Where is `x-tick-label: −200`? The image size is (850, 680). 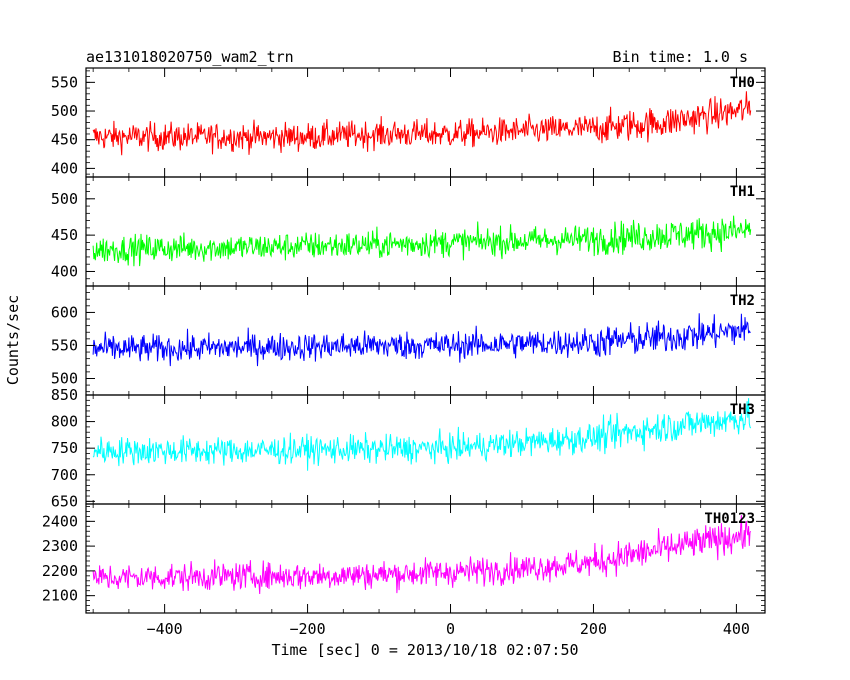 x-tick-label: −200 is located at coordinates (308, 629).